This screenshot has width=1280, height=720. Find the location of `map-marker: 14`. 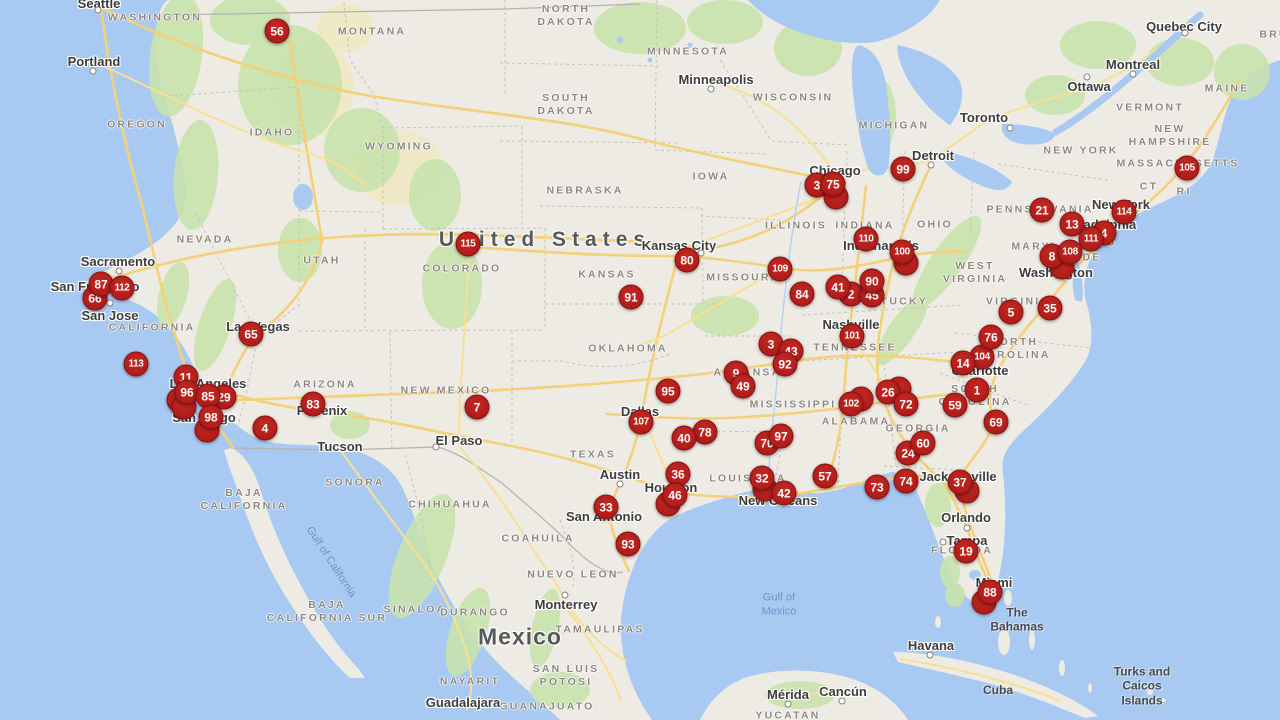

map-marker: 14 is located at coordinates (963, 363).